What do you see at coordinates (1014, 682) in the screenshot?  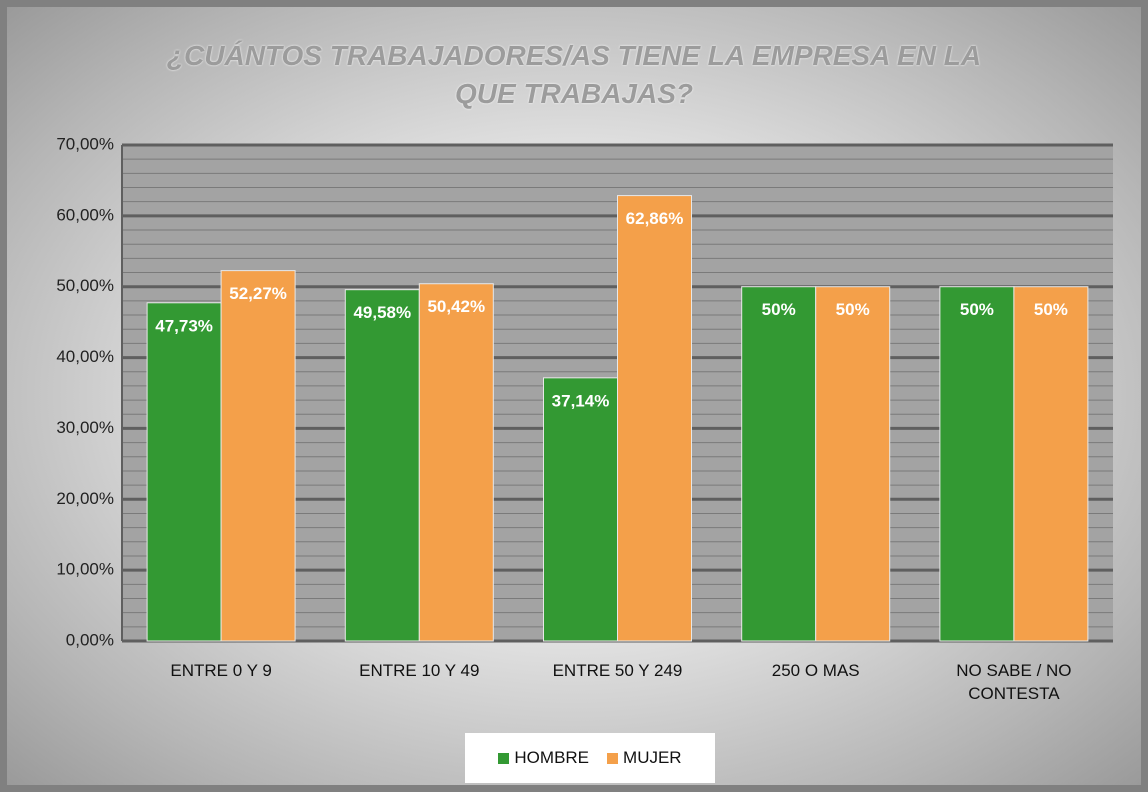 I see `x-tick-label: NO SABE / NO CONTESTA` at bounding box center [1014, 682].